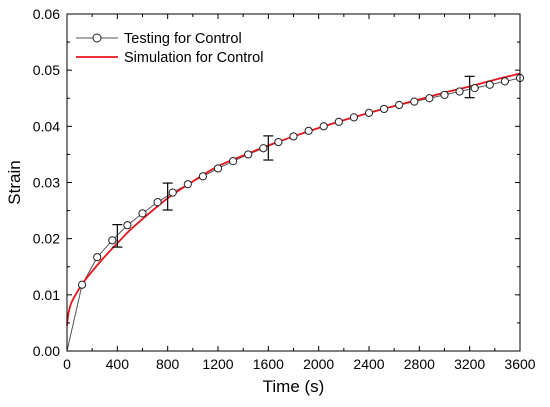 This screenshot has height=407, width=550. I want to click on x-axis-title: Time (s), so click(294, 386).